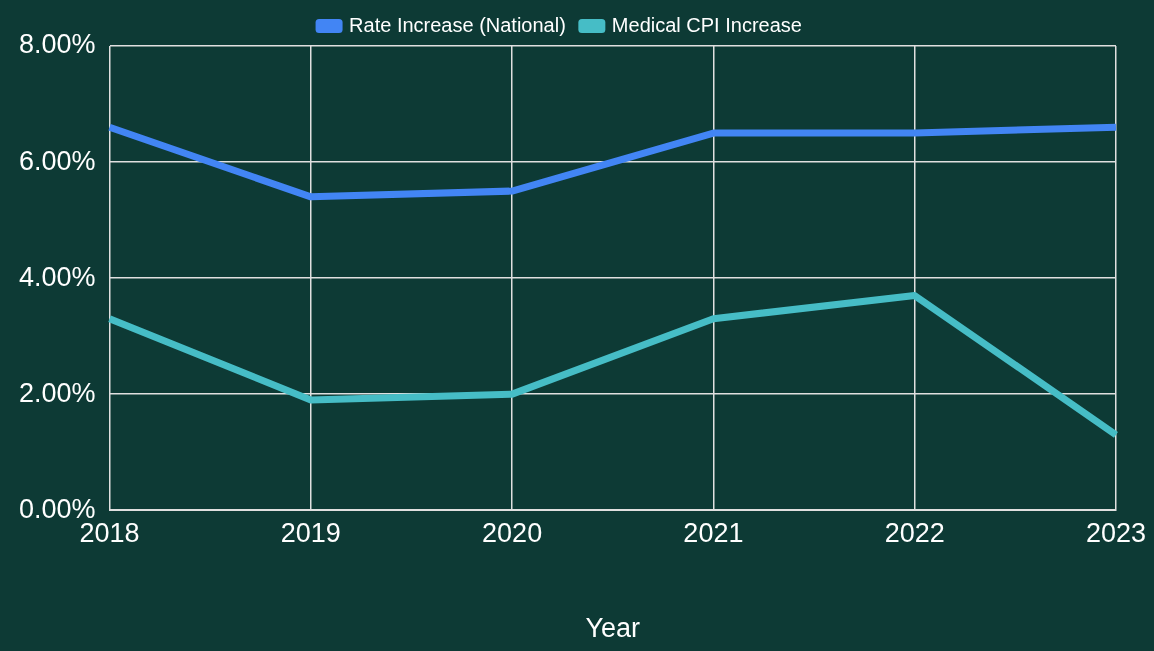 The width and height of the screenshot is (1154, 651). What do you see at coordinates (613, 628) in the screenshot?
I see `x-axis-title: Year` at bounding box center [613, 628].